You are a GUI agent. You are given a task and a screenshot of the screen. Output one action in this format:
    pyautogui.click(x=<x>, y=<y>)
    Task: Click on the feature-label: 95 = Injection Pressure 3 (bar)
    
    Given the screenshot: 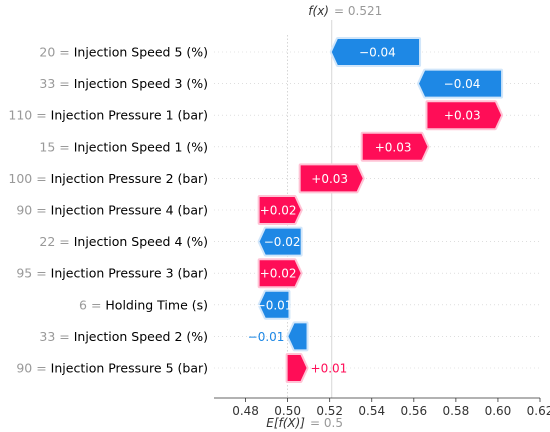 What is the action you would take?
    pyautogui.click(x=112, y=273)
    